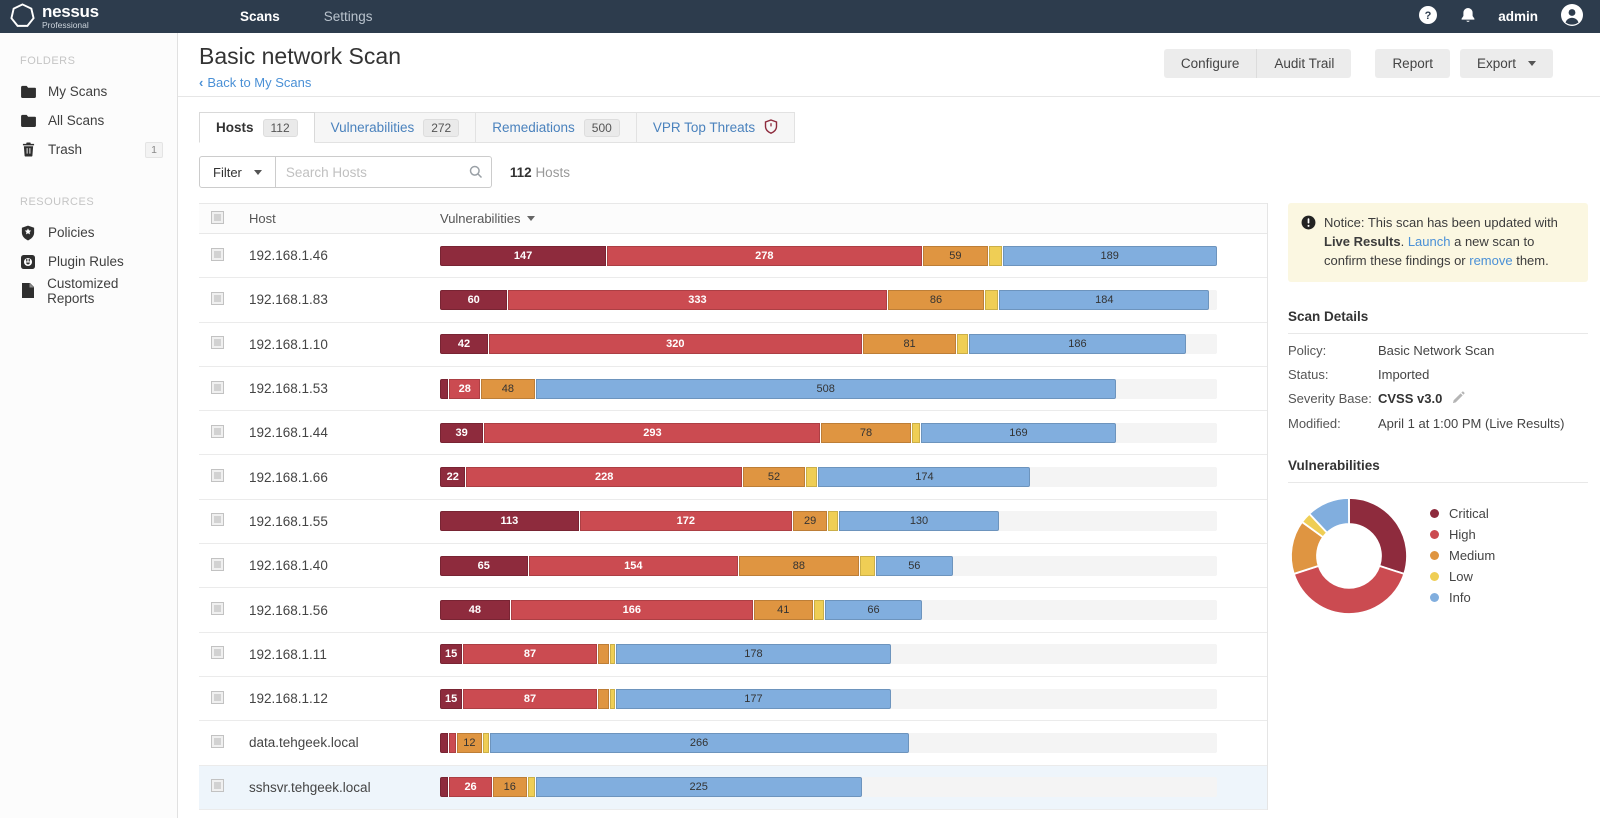 The height and width of the screenshot is (818, 1600). What do you see at coordinates (1329, 515) in the screenshot?
I see `donut-slice-info` at bounding box center [1329, 515].